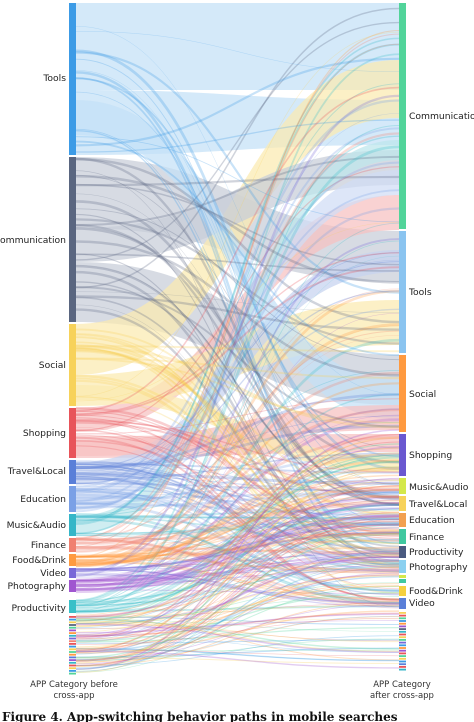 Image resolution: width=474 pixels, height=722 pixels. I want to click on right-node-tools, so click(402, 292).